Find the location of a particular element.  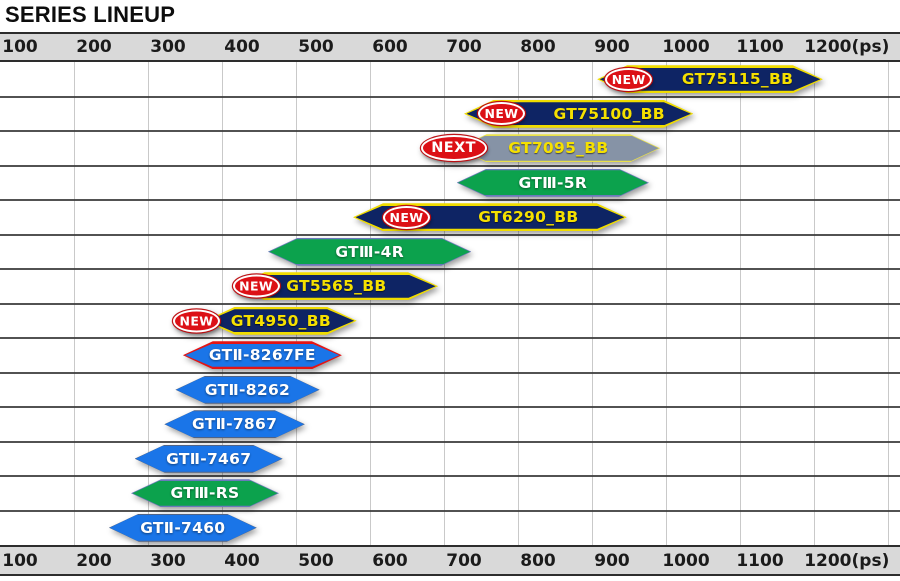

banner-label: GTⅡ-8262 is located at coordinates (247, 389).